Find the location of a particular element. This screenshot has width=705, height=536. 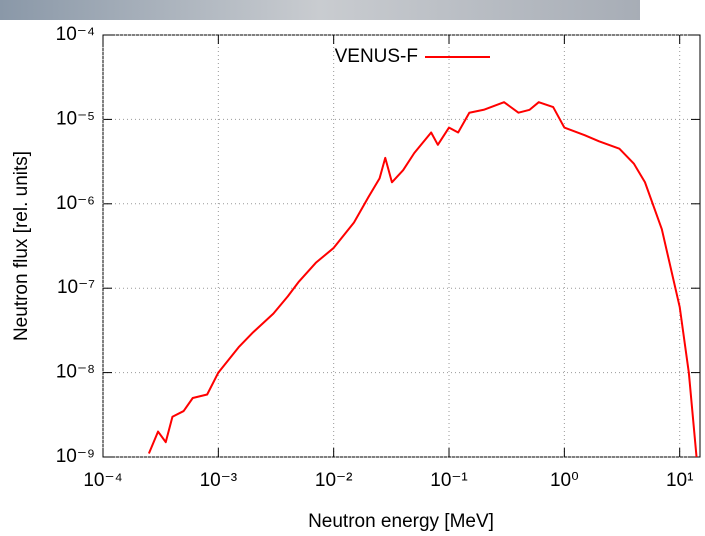

x-tick-label: 10⁰ is located at coordinates (564, 480).